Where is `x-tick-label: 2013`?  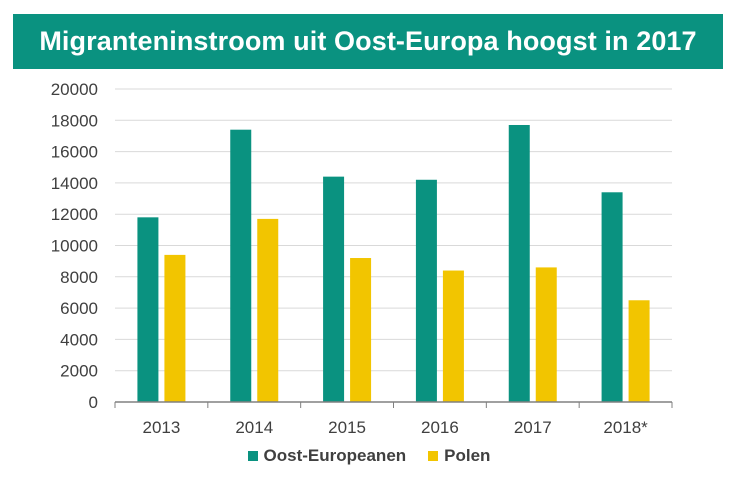
x-tick-label: 2013 is located at coordinates (162, 427).